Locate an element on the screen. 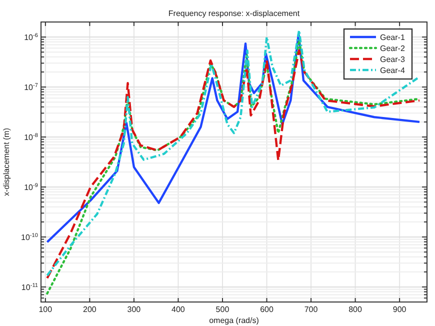 The width and height of the screenshot is (435, 326). legend-label: Gear-4 is located at coordinates (393, 70).